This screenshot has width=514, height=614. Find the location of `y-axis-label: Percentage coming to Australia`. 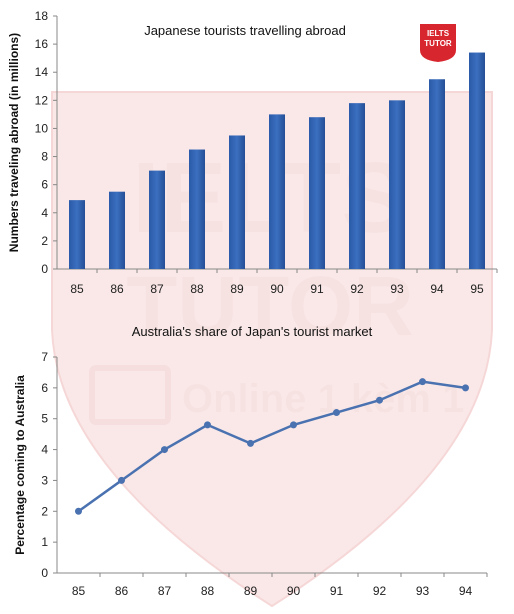

y-axis-label: Percentage coming to Australia is located at coordinates (20, 465).